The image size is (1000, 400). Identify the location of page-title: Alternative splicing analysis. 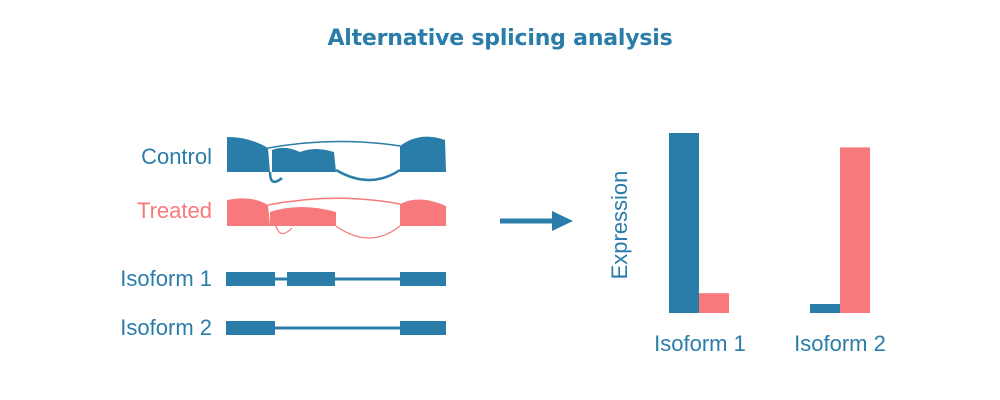
(500, 38).